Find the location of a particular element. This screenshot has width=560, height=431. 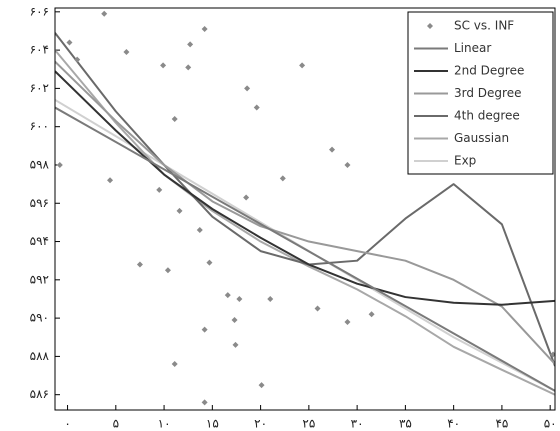

x-tick-label: ۰ is located at coordinates (67, 424).